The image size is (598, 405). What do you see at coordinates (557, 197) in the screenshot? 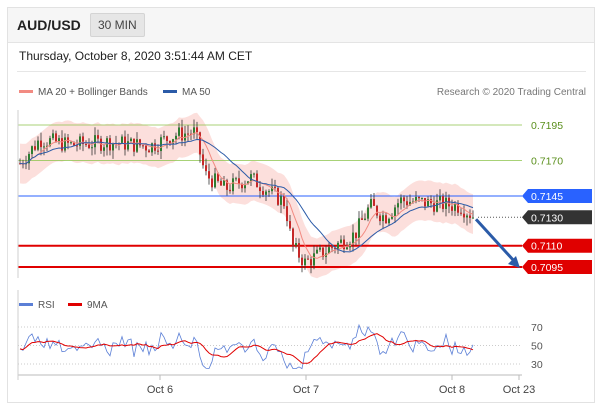
I see `price-labels: 0.7195 0.7170 0.7145 0.7130 0.7110 0.7095` at bounding box center [557, 197].